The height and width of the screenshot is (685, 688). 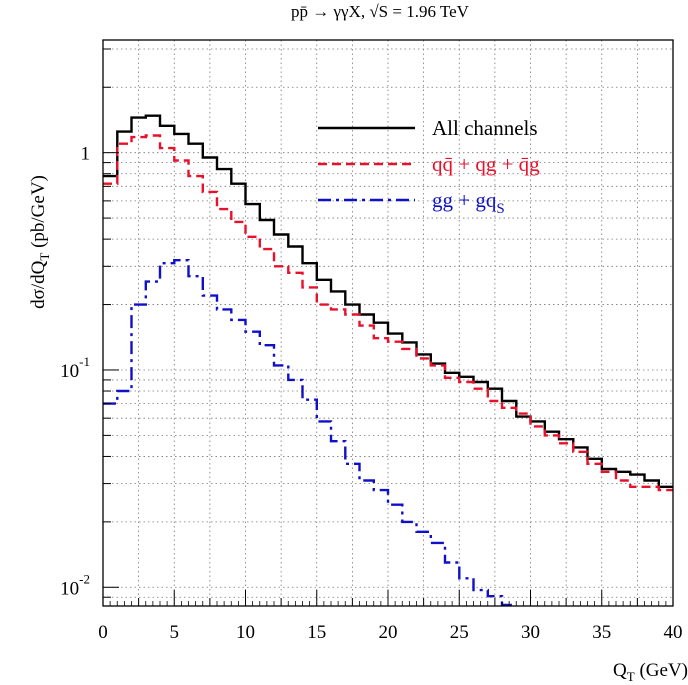 What do you see at coordinates (75, 585) in the screenshot?
I see `y-tick-label: 10⁻²` at bounding box center [75, 585].